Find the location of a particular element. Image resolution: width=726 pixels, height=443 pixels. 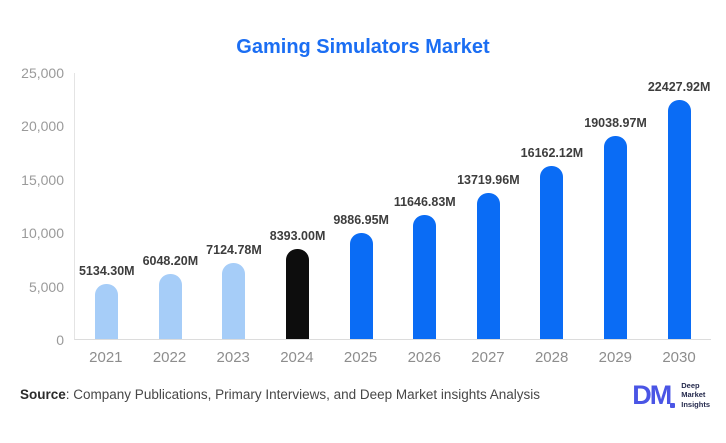

bar-2030 is located at coordinates (679, 219).